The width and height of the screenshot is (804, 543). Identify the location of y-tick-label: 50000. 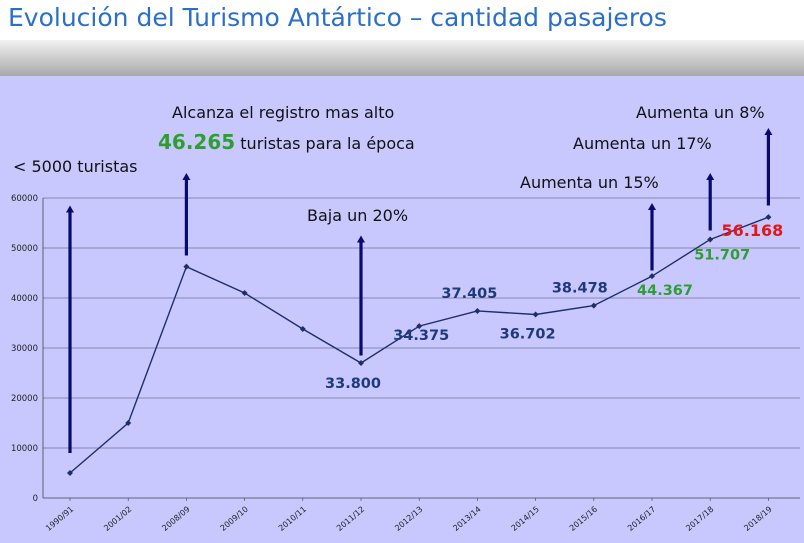
(24, 249).